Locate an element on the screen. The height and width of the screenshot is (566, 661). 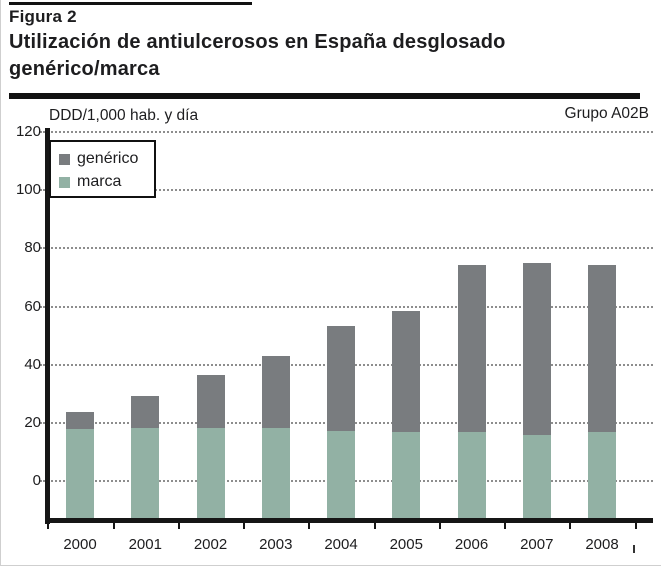
bar-generico-2007 is located at coordinates (536, 349).